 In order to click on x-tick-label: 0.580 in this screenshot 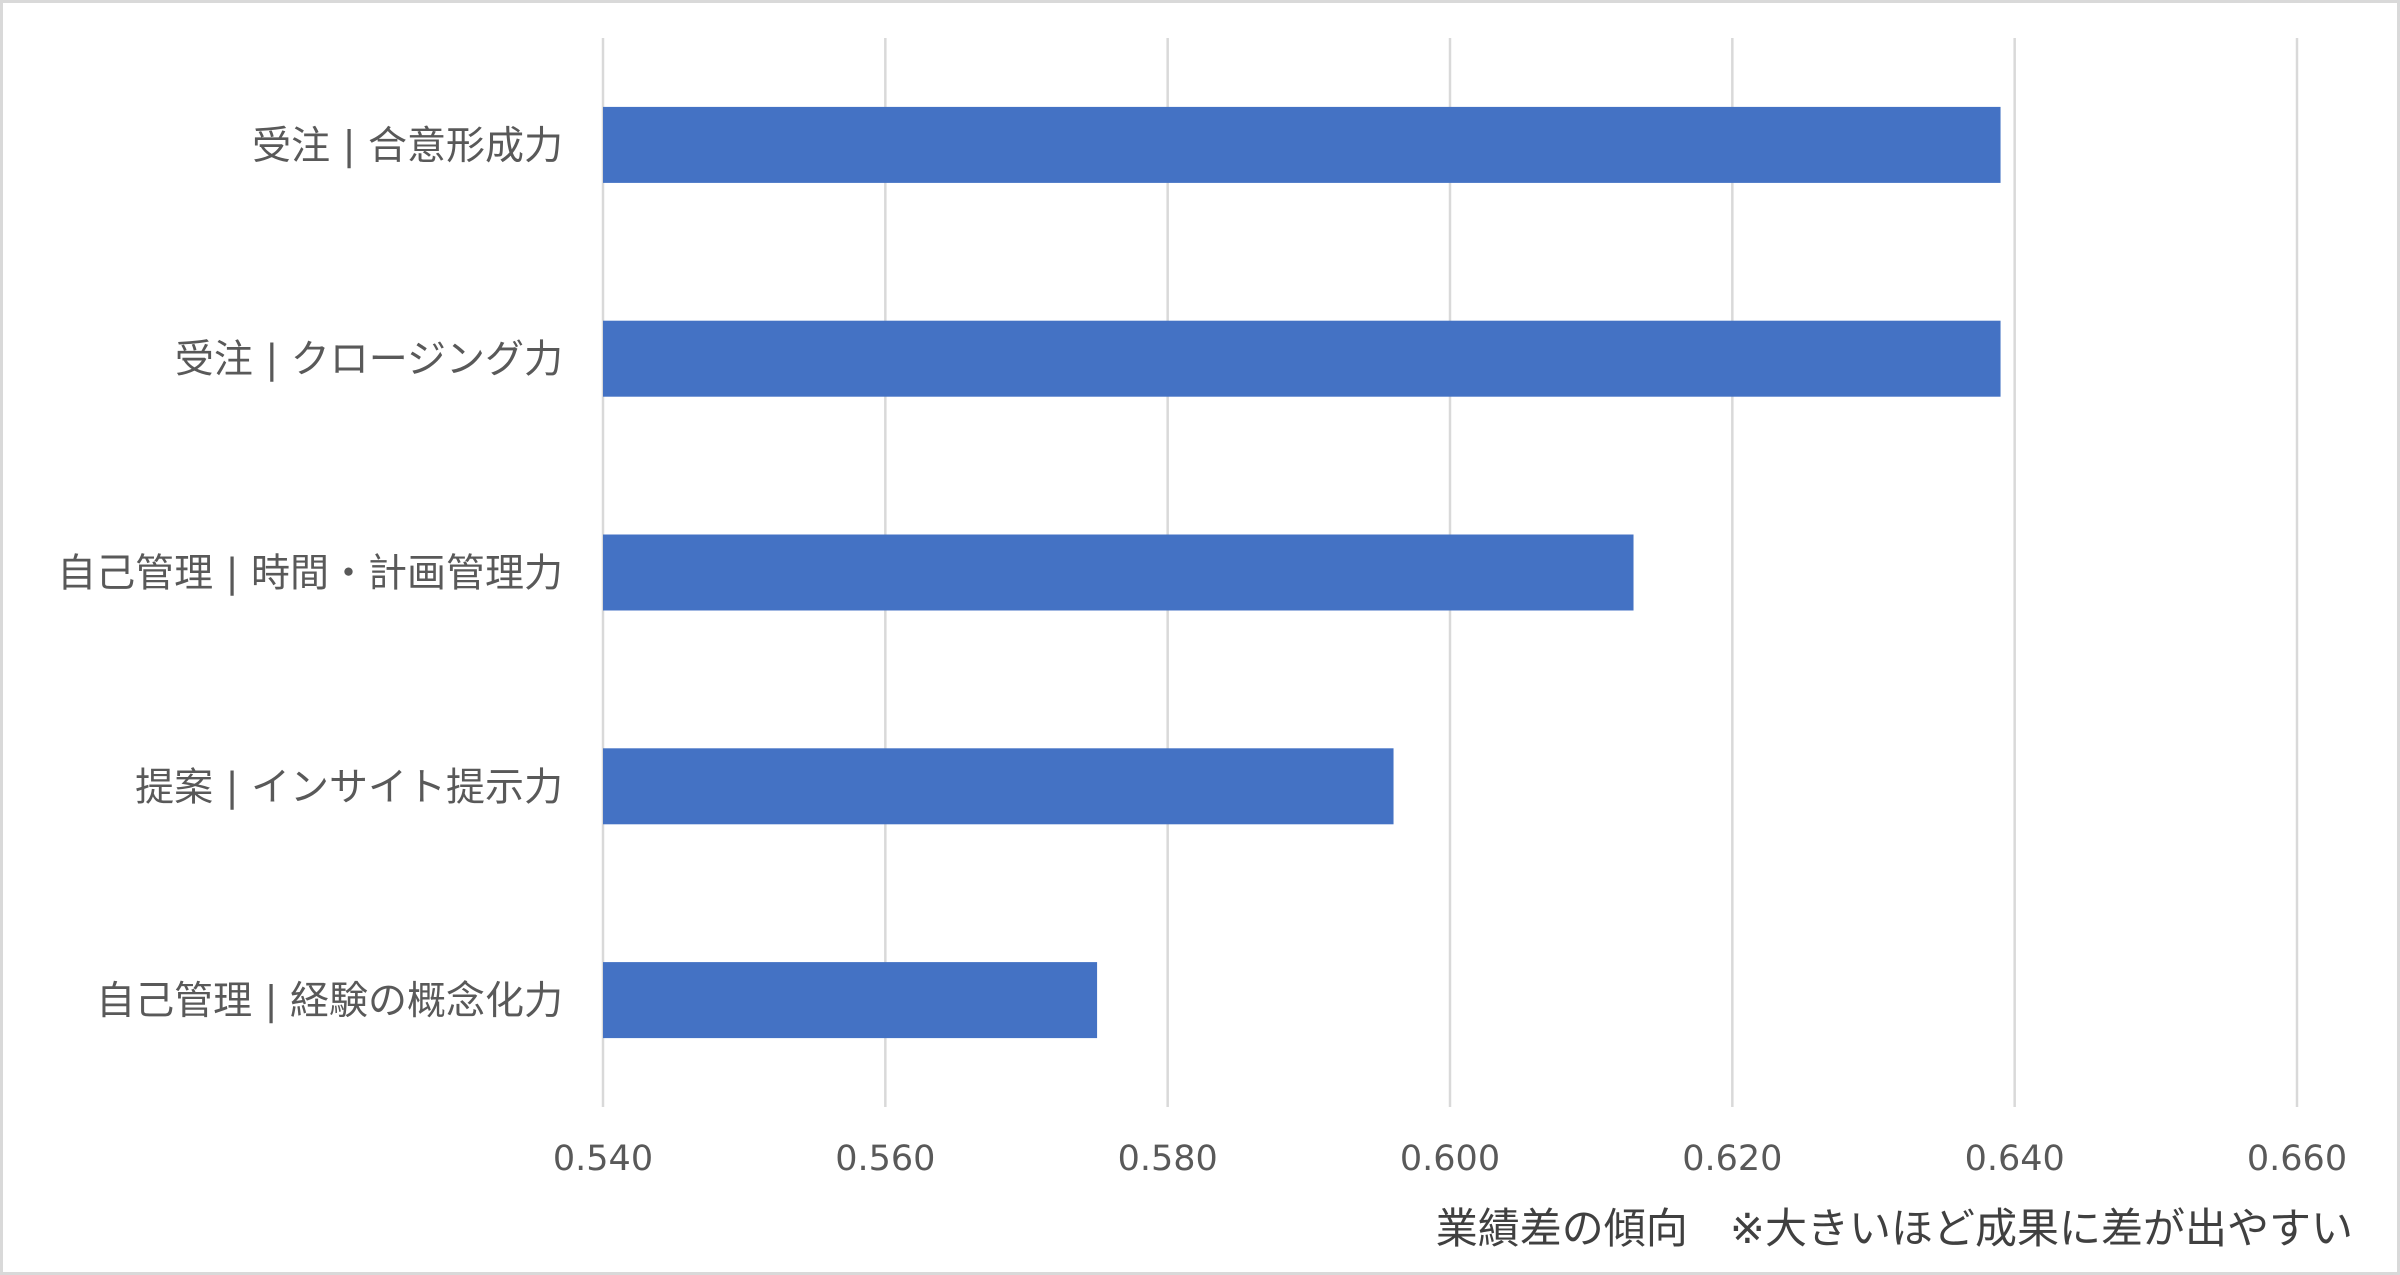, I will do `click(1168, 1159)`.